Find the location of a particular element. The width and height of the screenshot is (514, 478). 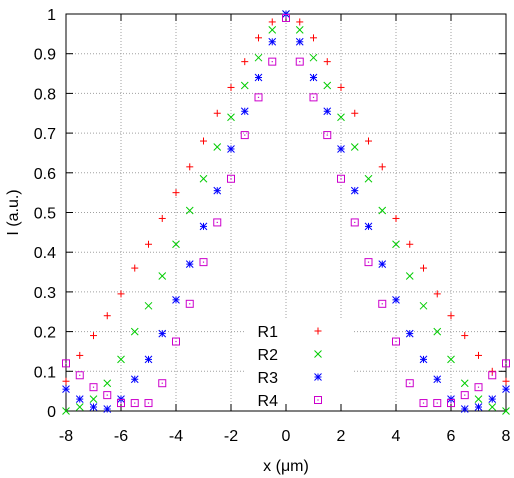

y-tick-labels: 0 0.1 0.2 0.3 0.4 0.5 0.6 0.7 0.8 0.9 1 is located at coordinates (45, 214).